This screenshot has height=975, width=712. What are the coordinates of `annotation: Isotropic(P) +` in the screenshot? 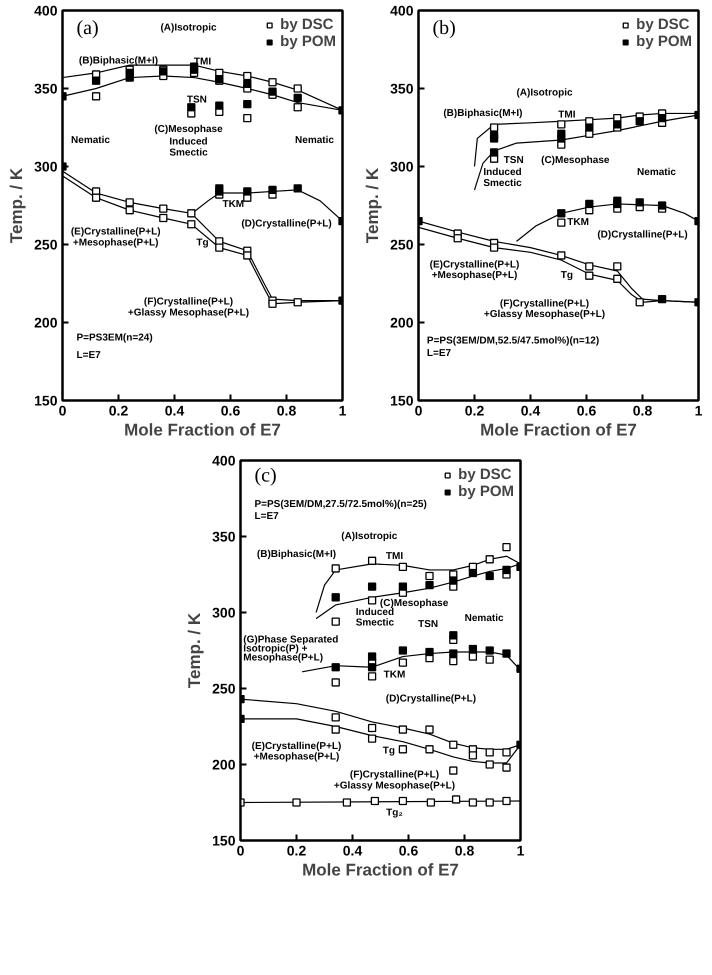 It's located at (275, 648).